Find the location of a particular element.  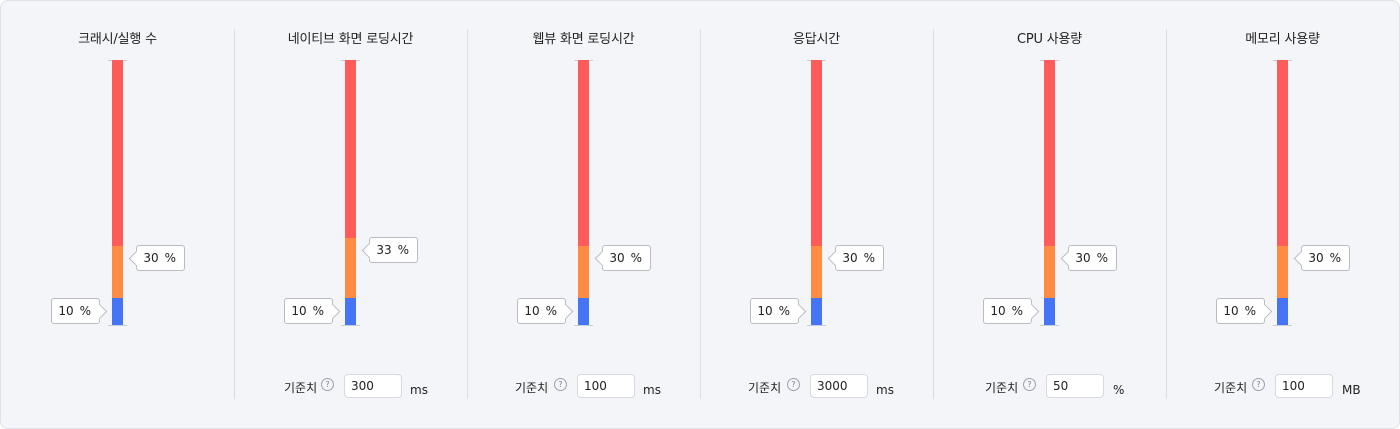

metric-title: 메모리 사용량 is located at coordinates (1282, 39).